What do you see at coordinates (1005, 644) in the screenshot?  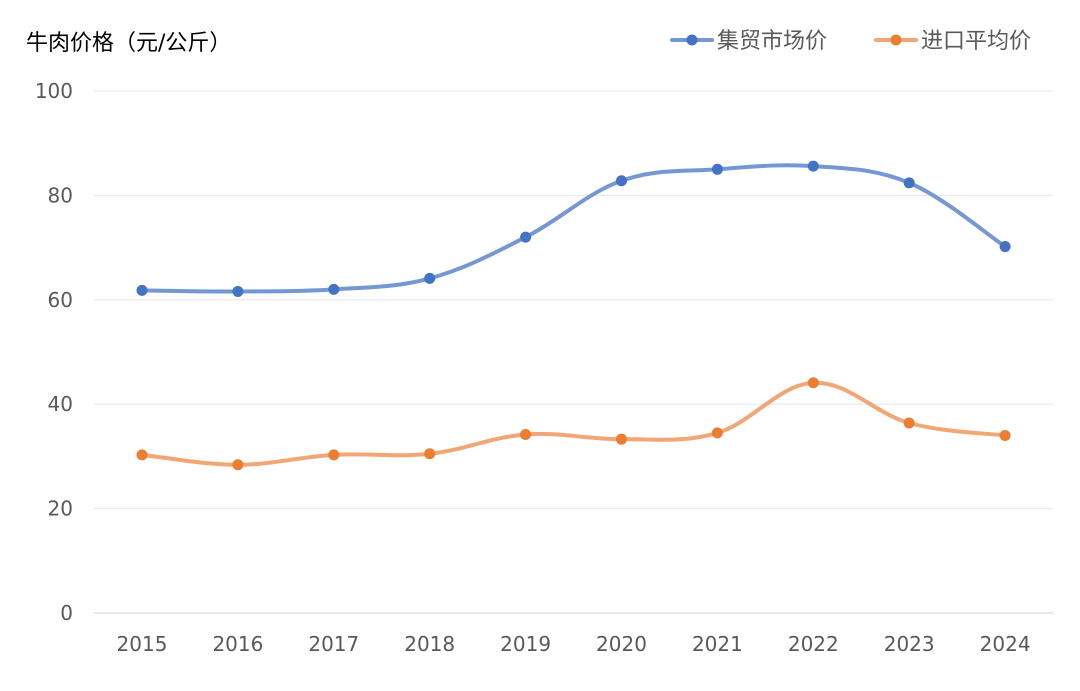 I see `x-tick-label: 2024` at bounding box center [1005, 644].